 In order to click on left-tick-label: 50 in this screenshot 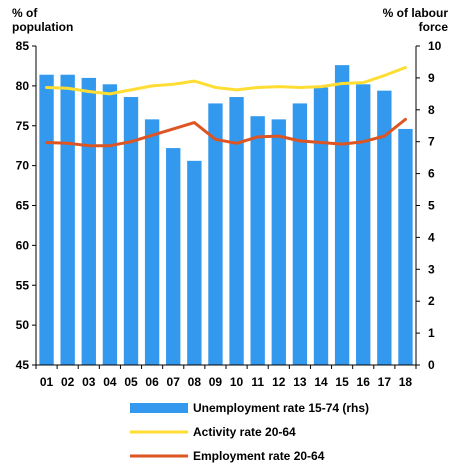, I will do `click(23, 325)`.